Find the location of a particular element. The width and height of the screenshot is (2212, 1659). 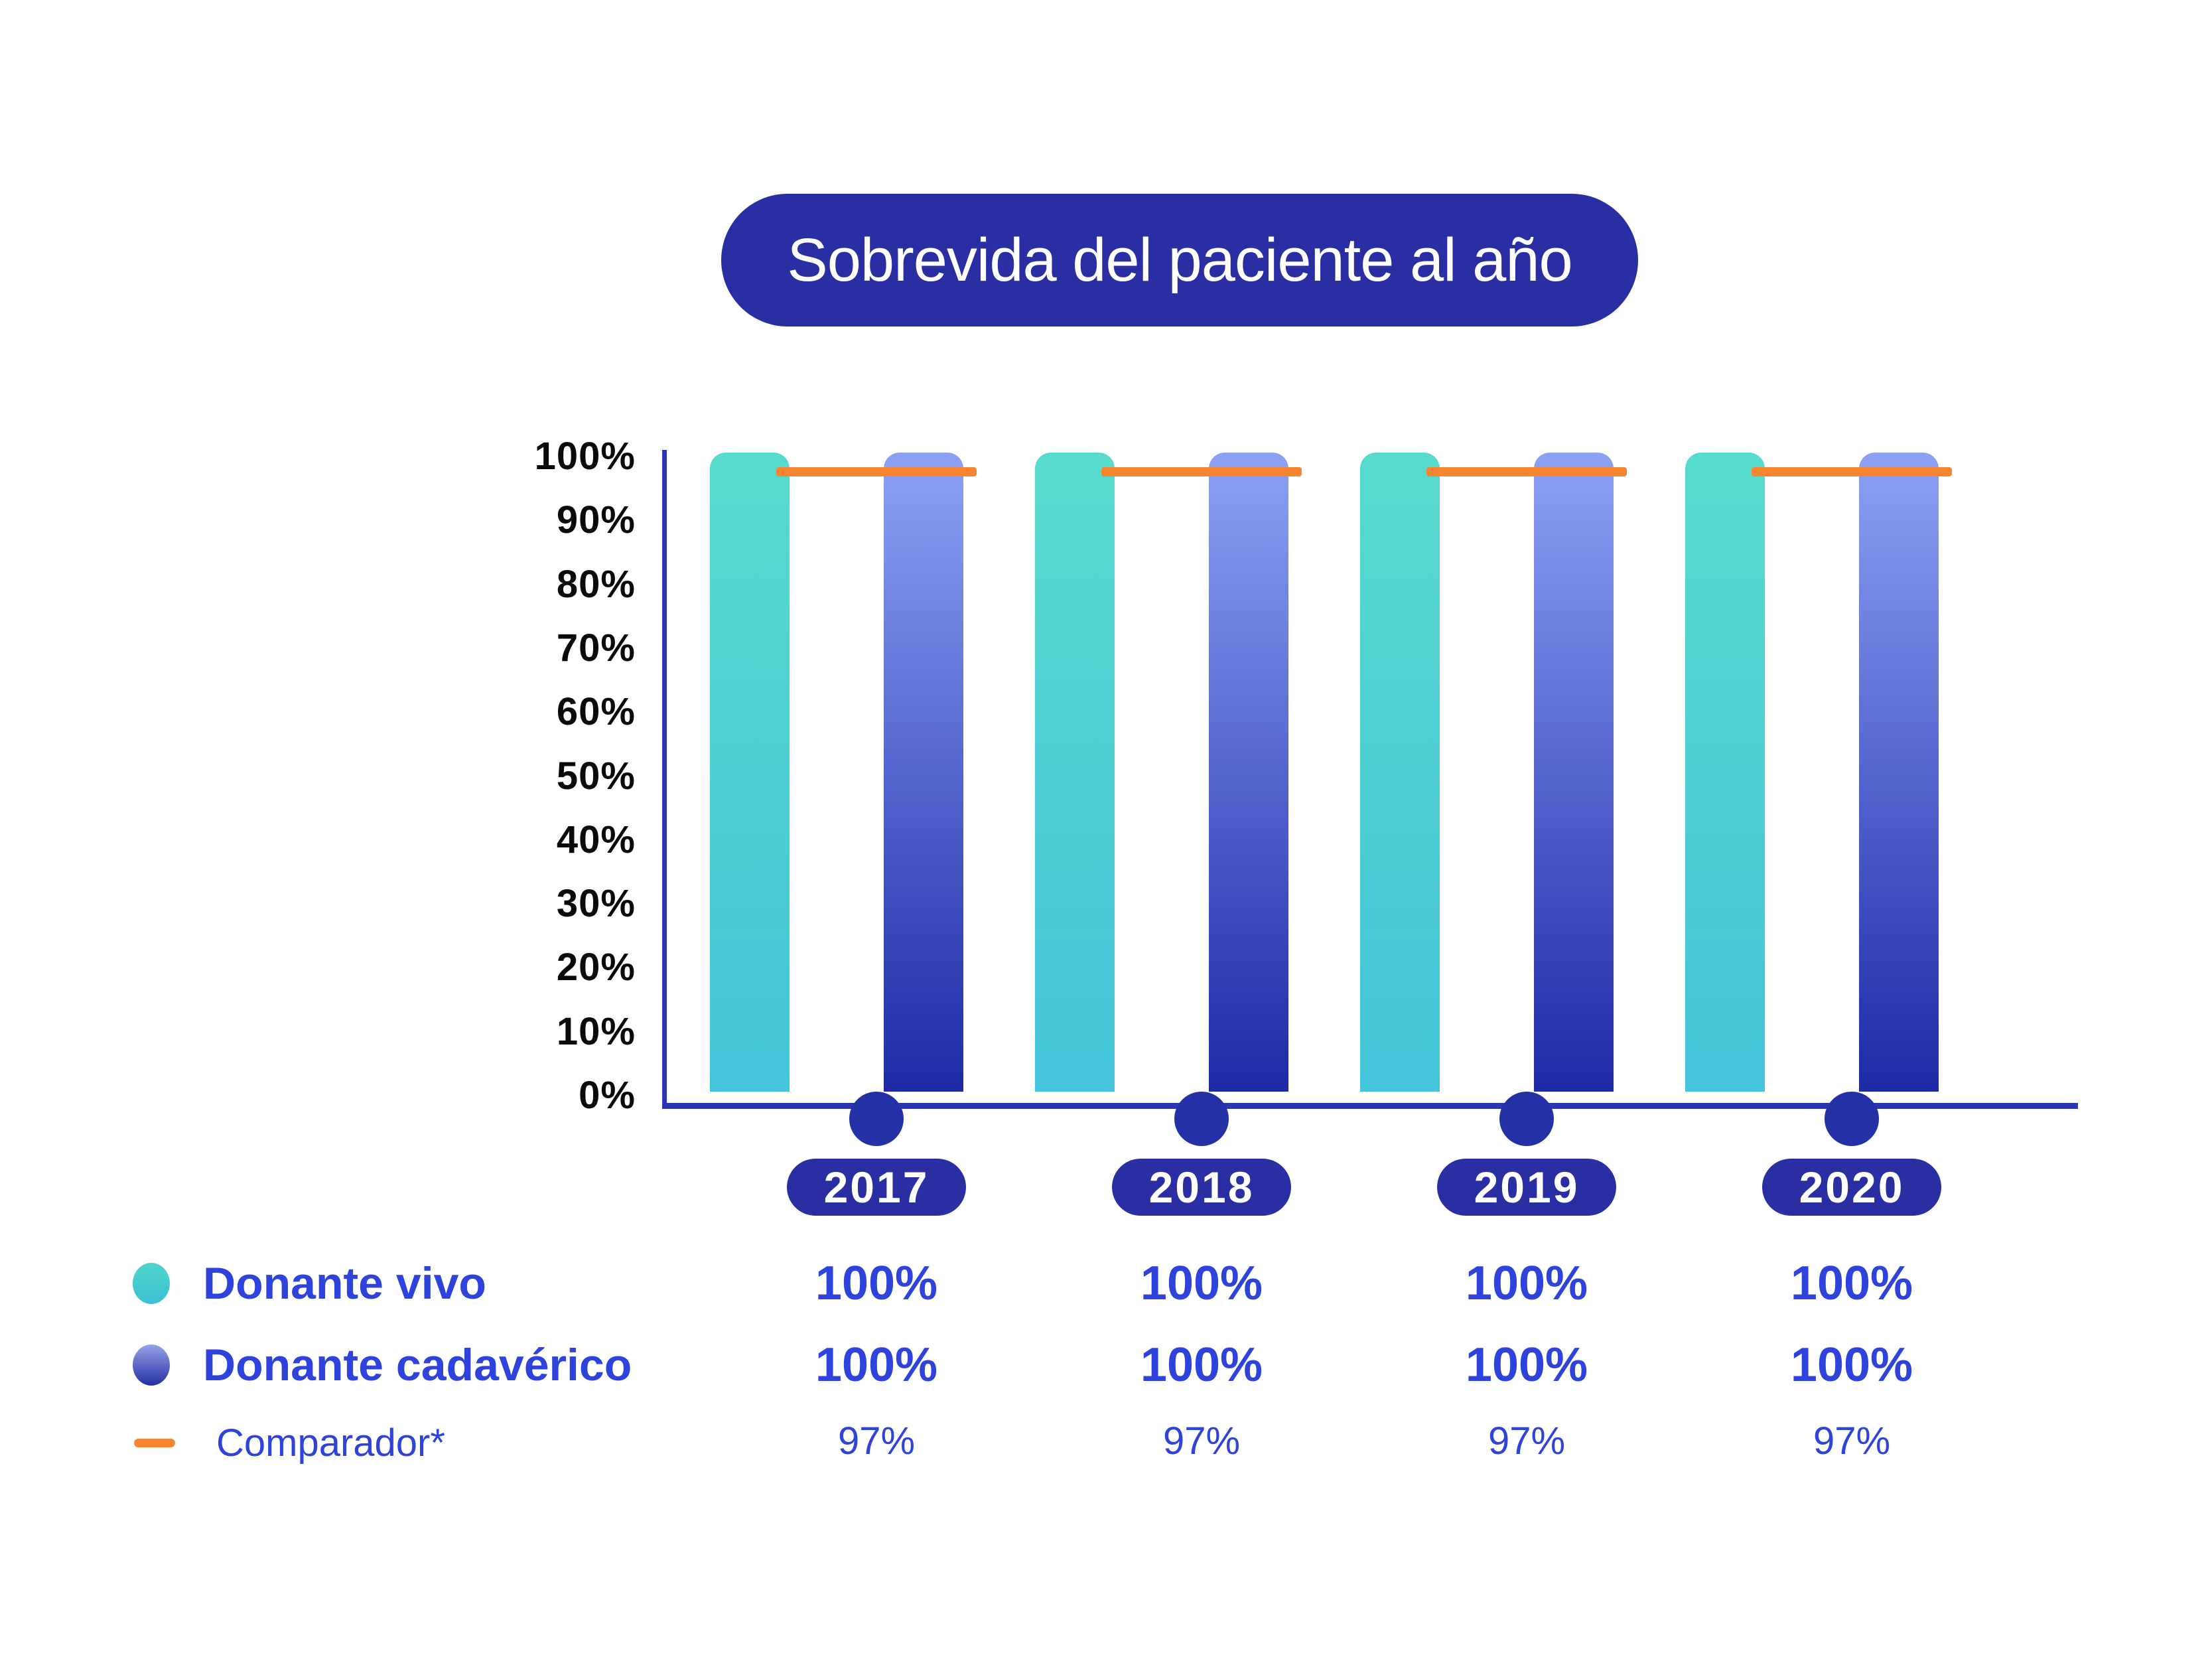

value-comparador-2019: 97% is located at coordinates (1526, 1441).